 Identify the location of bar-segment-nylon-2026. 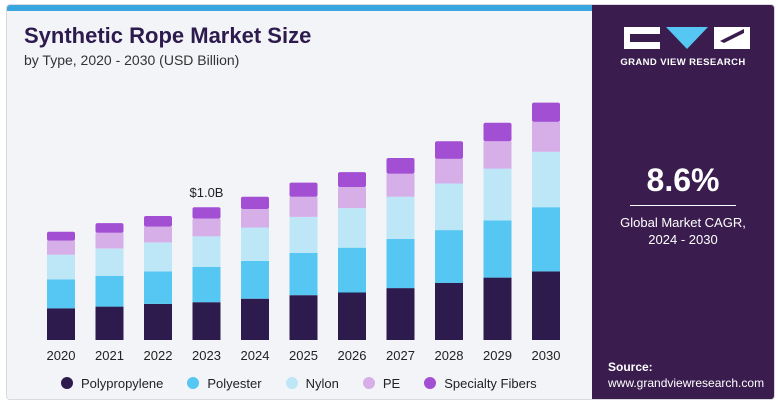
(352, 228).